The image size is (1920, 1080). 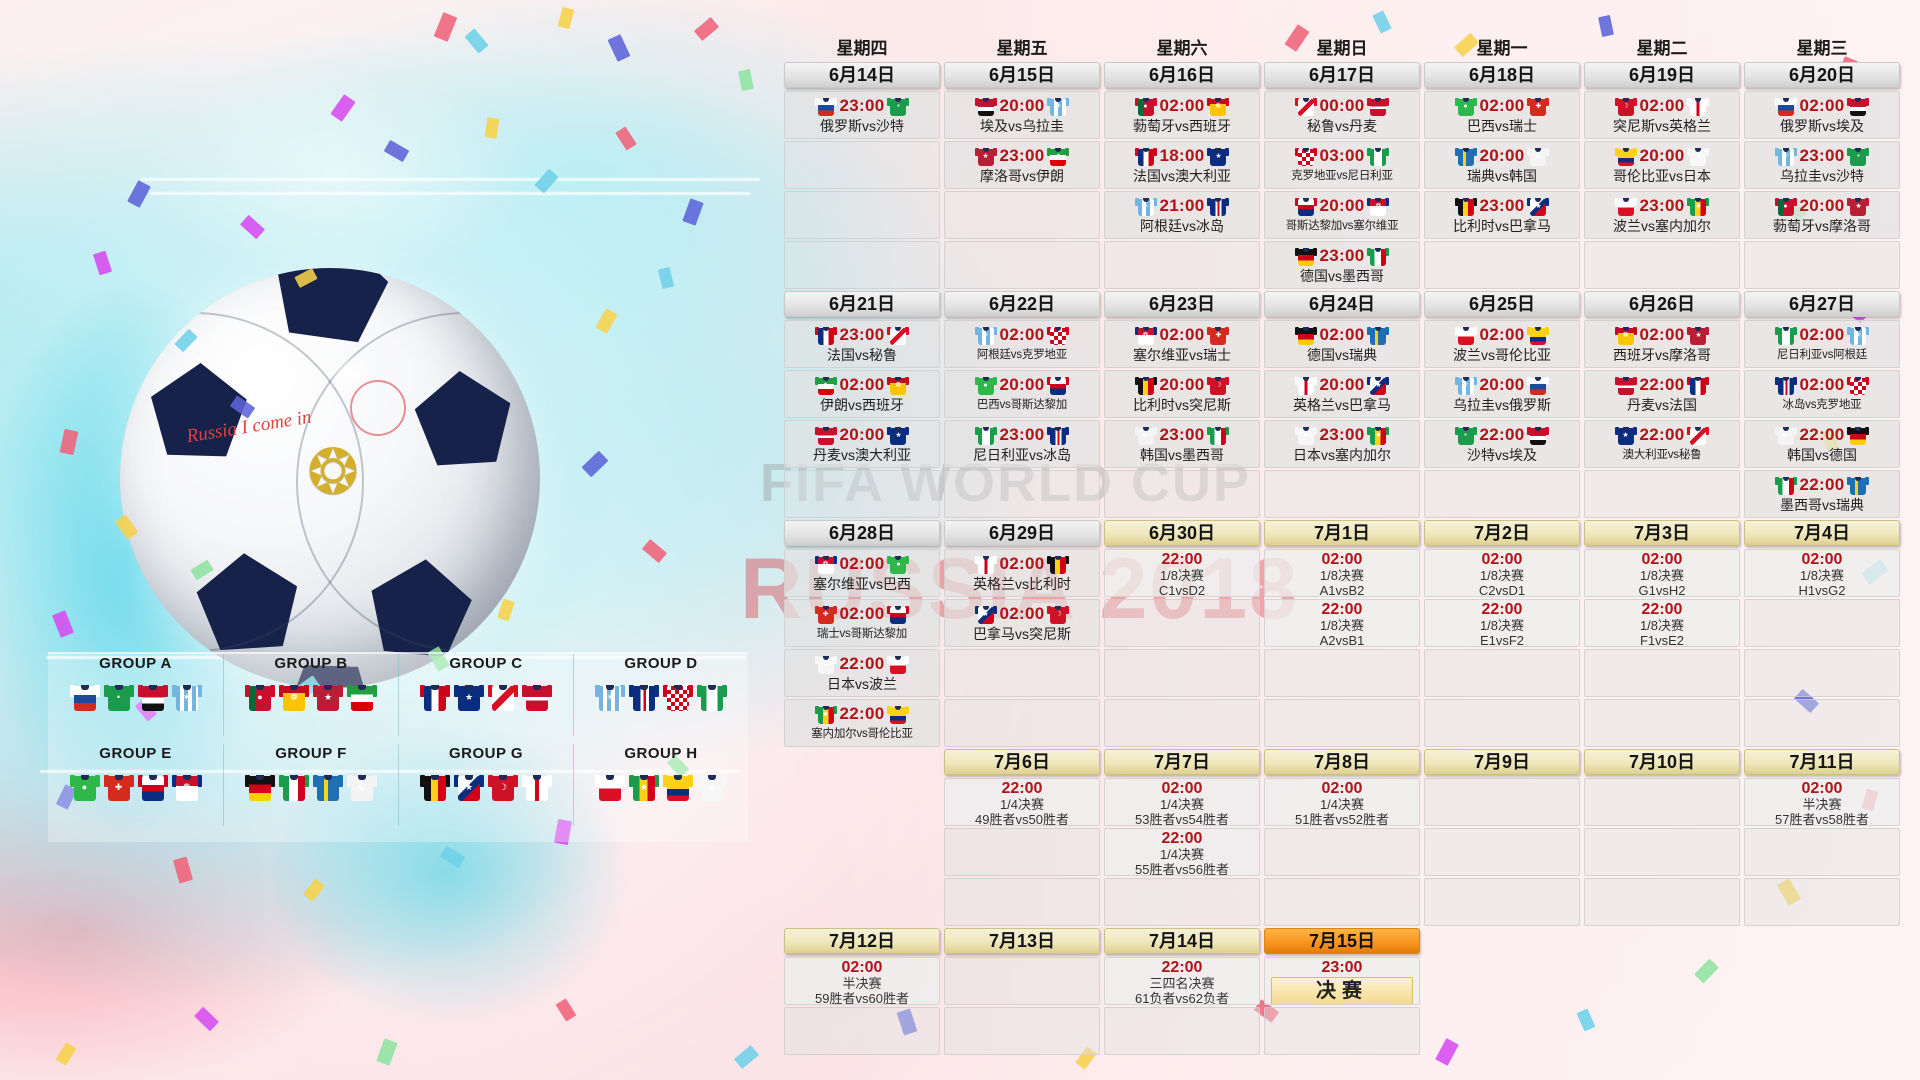 I want to click on match-cell: ● 20:00 巴西vs哥斯达黎加, so click(x=1022, y=394).